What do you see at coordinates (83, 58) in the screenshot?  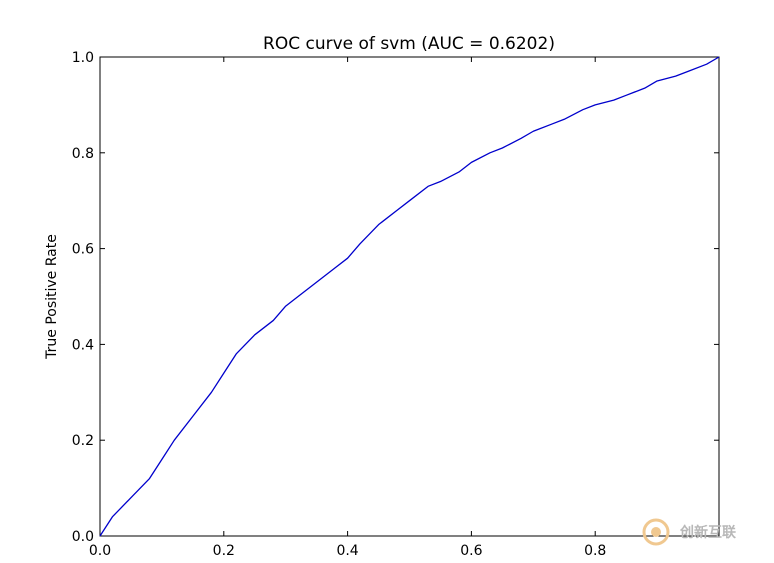 I see `y-tick-label: 1.0` at bounding box center [83, 58].